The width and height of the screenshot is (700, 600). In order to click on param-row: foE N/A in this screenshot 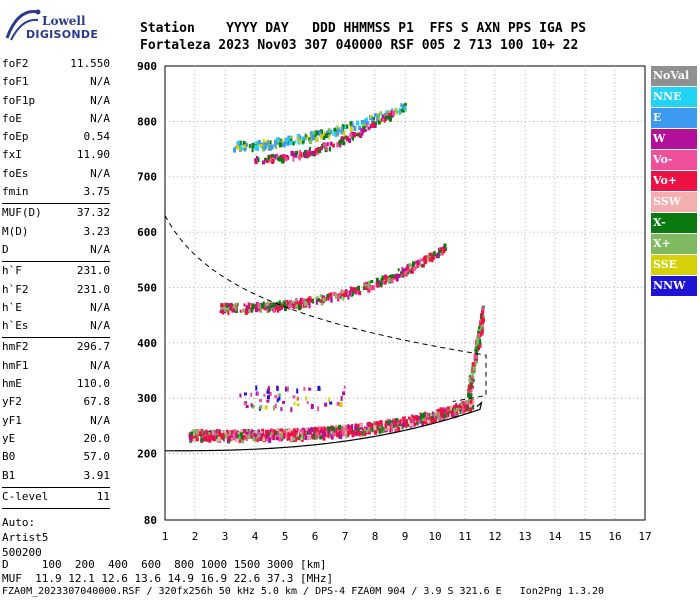, I will do `click(56, 121)`.